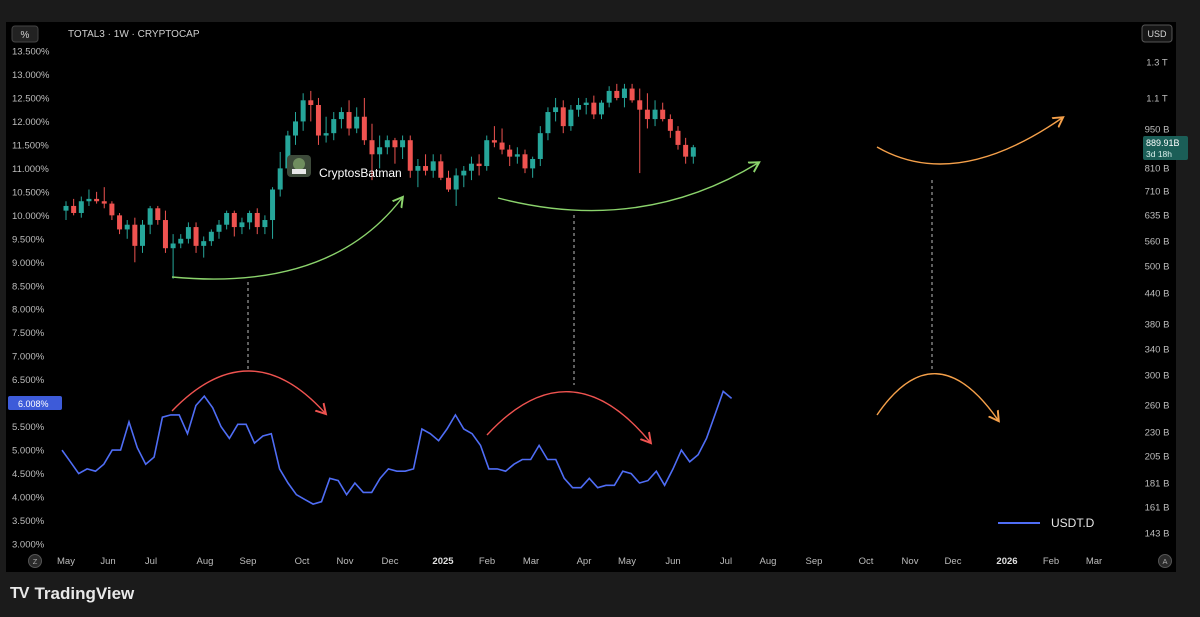 This screenshot has width=1200, height=617. Describe the element at coordinates (1051, 561) in the screenshot. I see `time-tick-label: Feb` at that location.